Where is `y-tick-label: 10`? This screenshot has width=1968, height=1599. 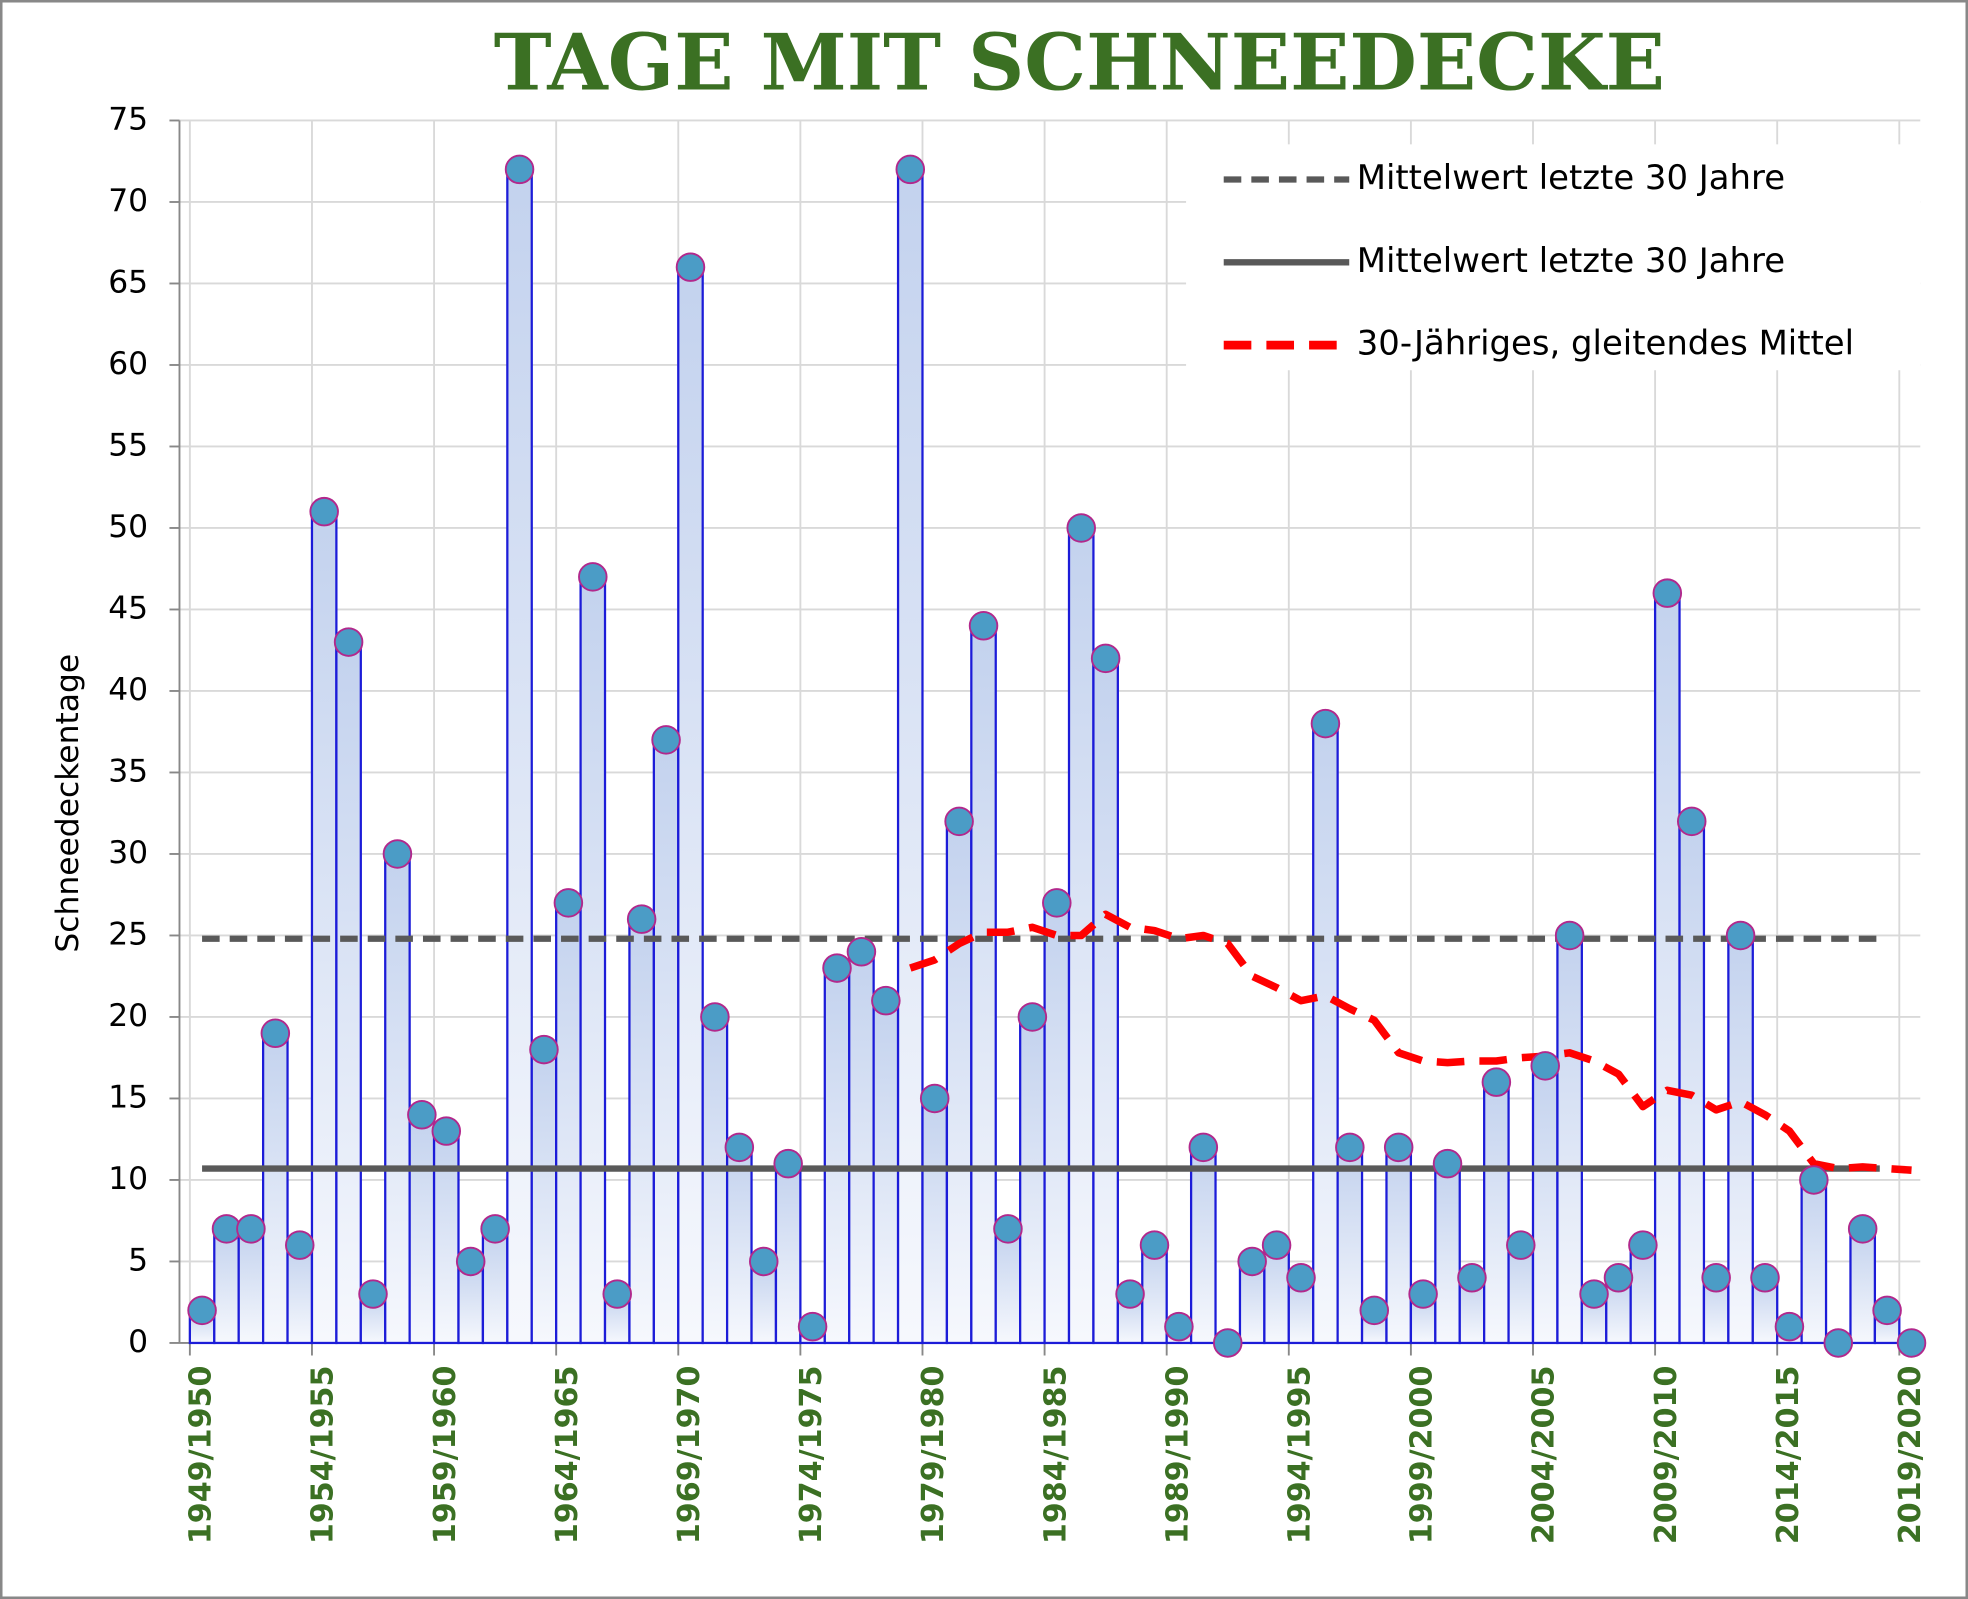 y-tick-label: 10 is located at coordinates (128, 1179).